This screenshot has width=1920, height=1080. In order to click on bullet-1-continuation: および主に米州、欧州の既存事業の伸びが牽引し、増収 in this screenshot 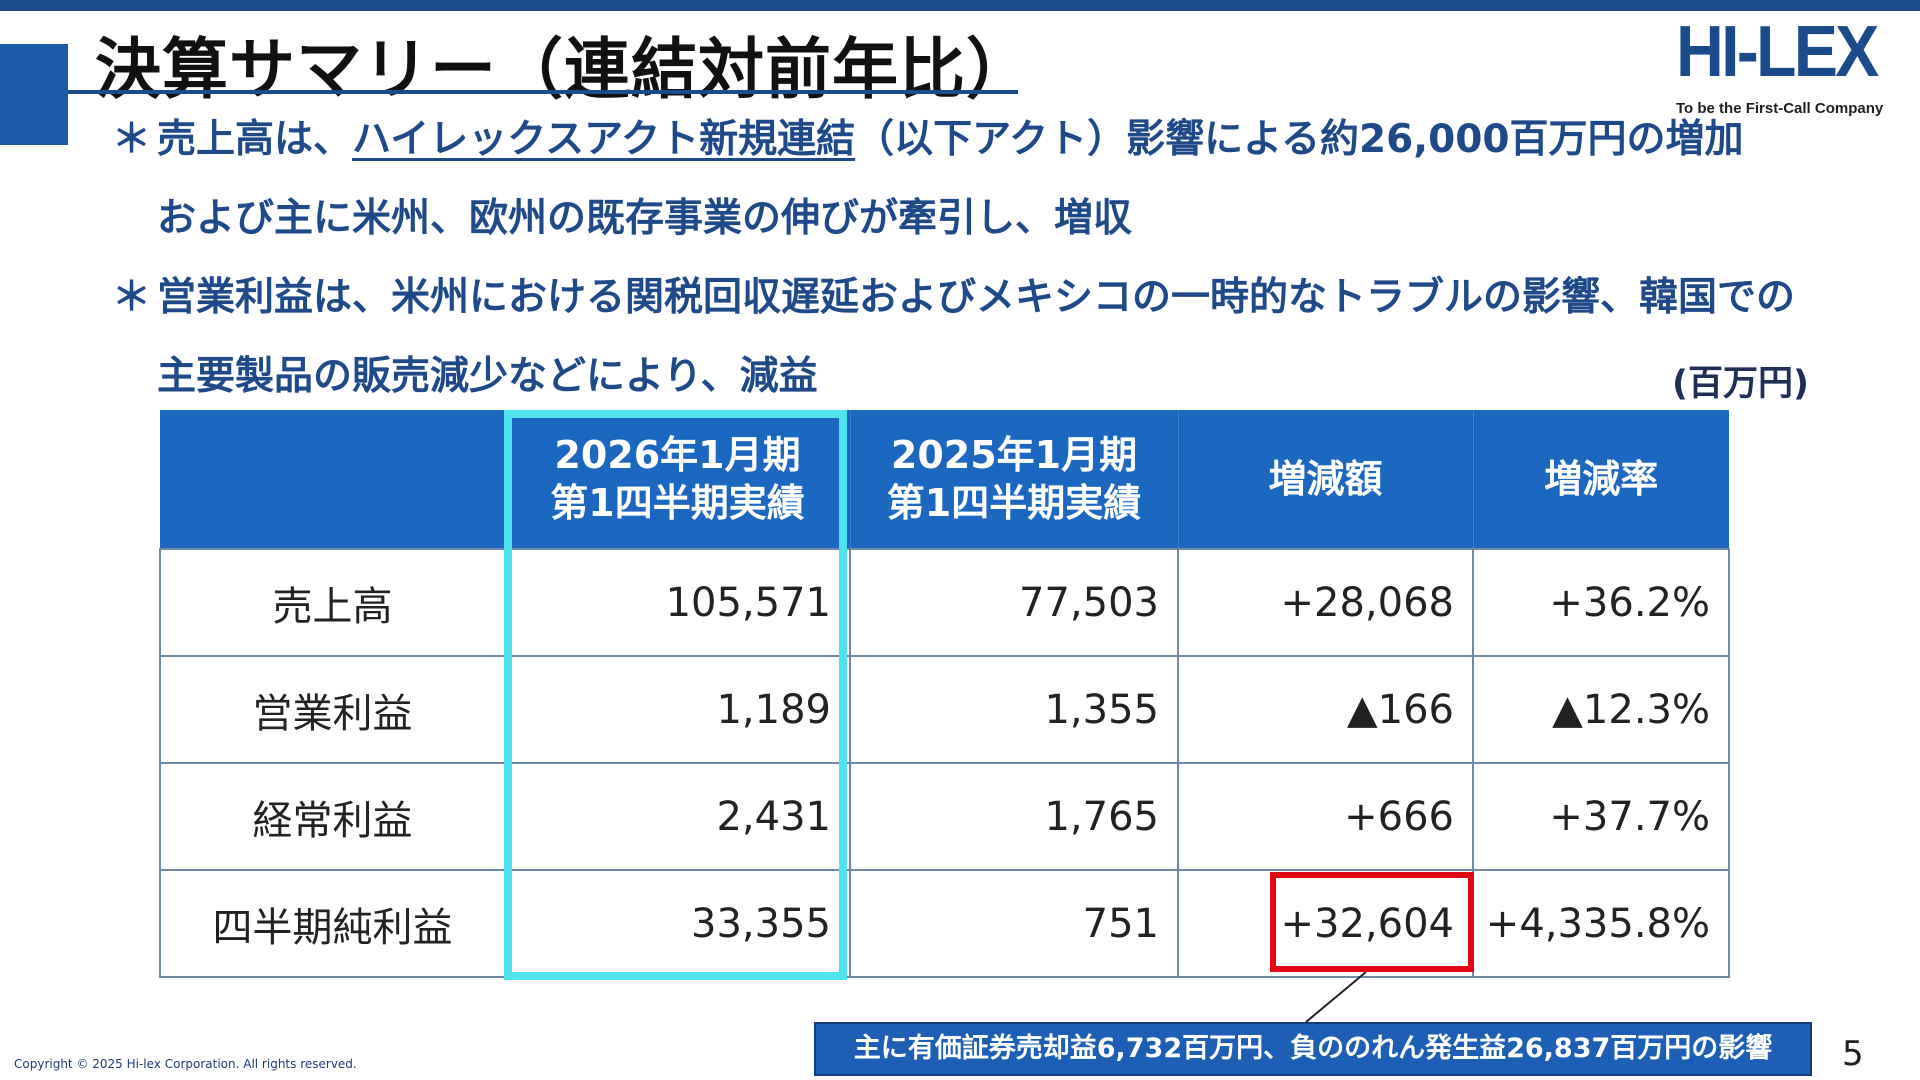, I will do `click(645, 218)`.